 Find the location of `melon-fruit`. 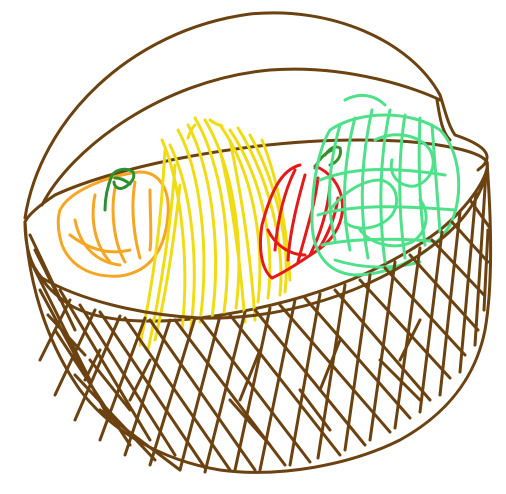

melon-fruit is located at coordinates (385, 185).